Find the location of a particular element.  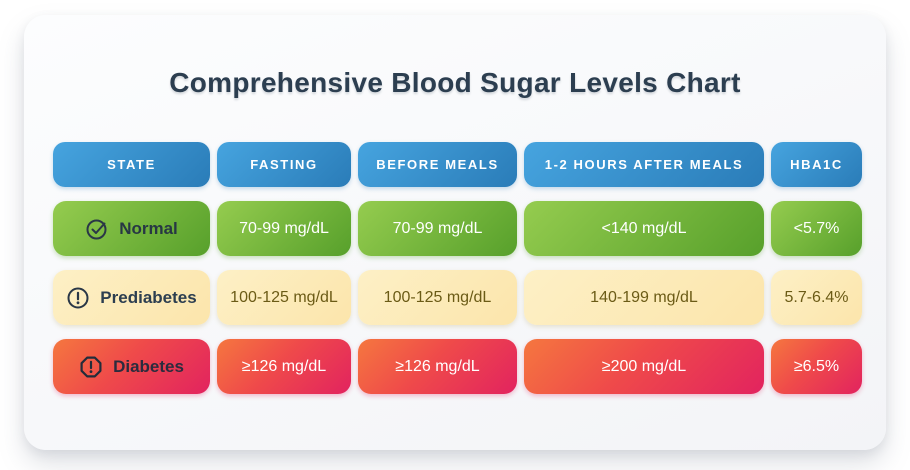

header-cell-state: STATE is located at coordinates (131, 164).